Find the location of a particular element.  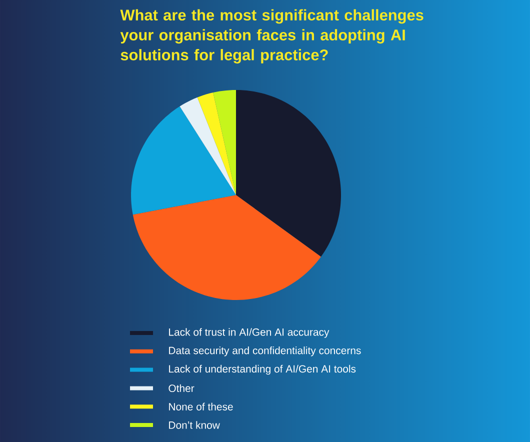

chart-title: What are the most significant challenges your organisation faces in adopting AI solutions for legal practice? is located at coordinates (272, 36).